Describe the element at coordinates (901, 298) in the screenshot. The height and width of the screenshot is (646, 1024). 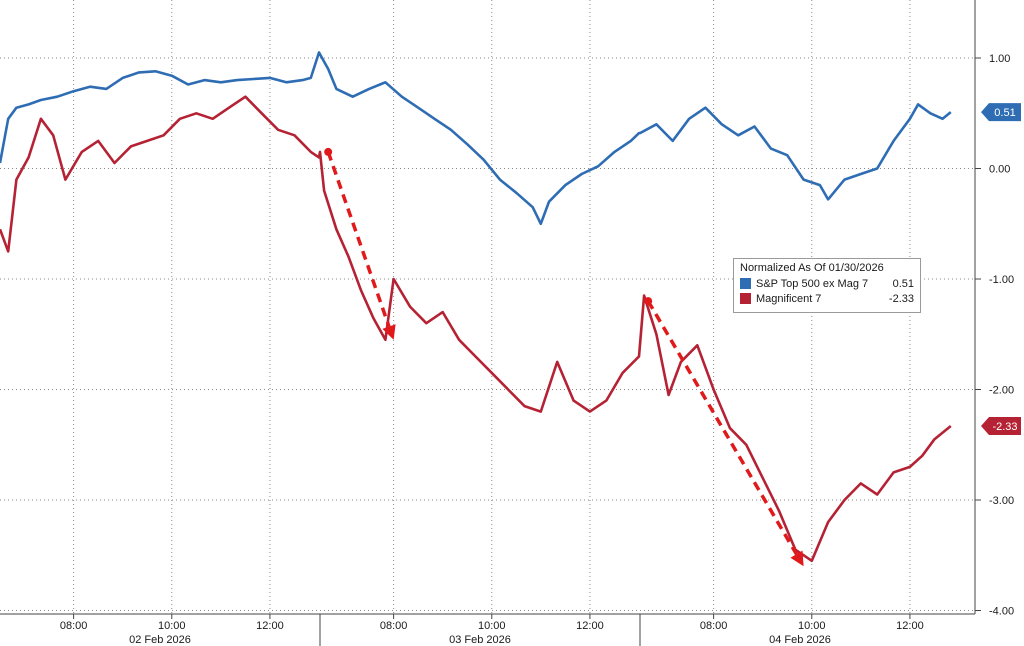
I see `legend-value-mag7: -2.33` at that location.